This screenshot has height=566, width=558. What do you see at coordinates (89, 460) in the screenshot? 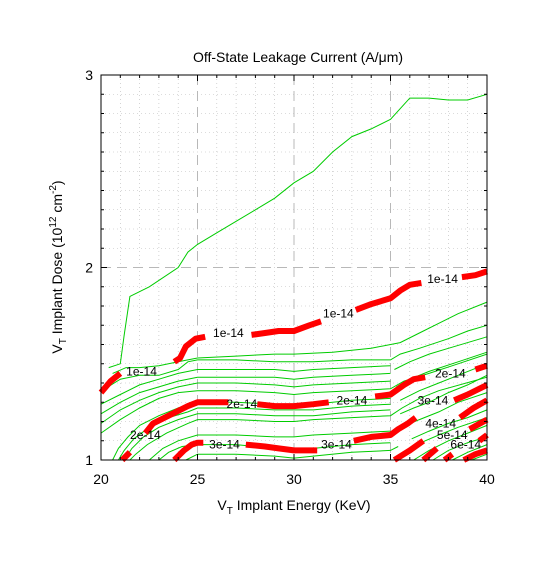
I see `y-tick-label: 1` at bounding box center [89, 460].